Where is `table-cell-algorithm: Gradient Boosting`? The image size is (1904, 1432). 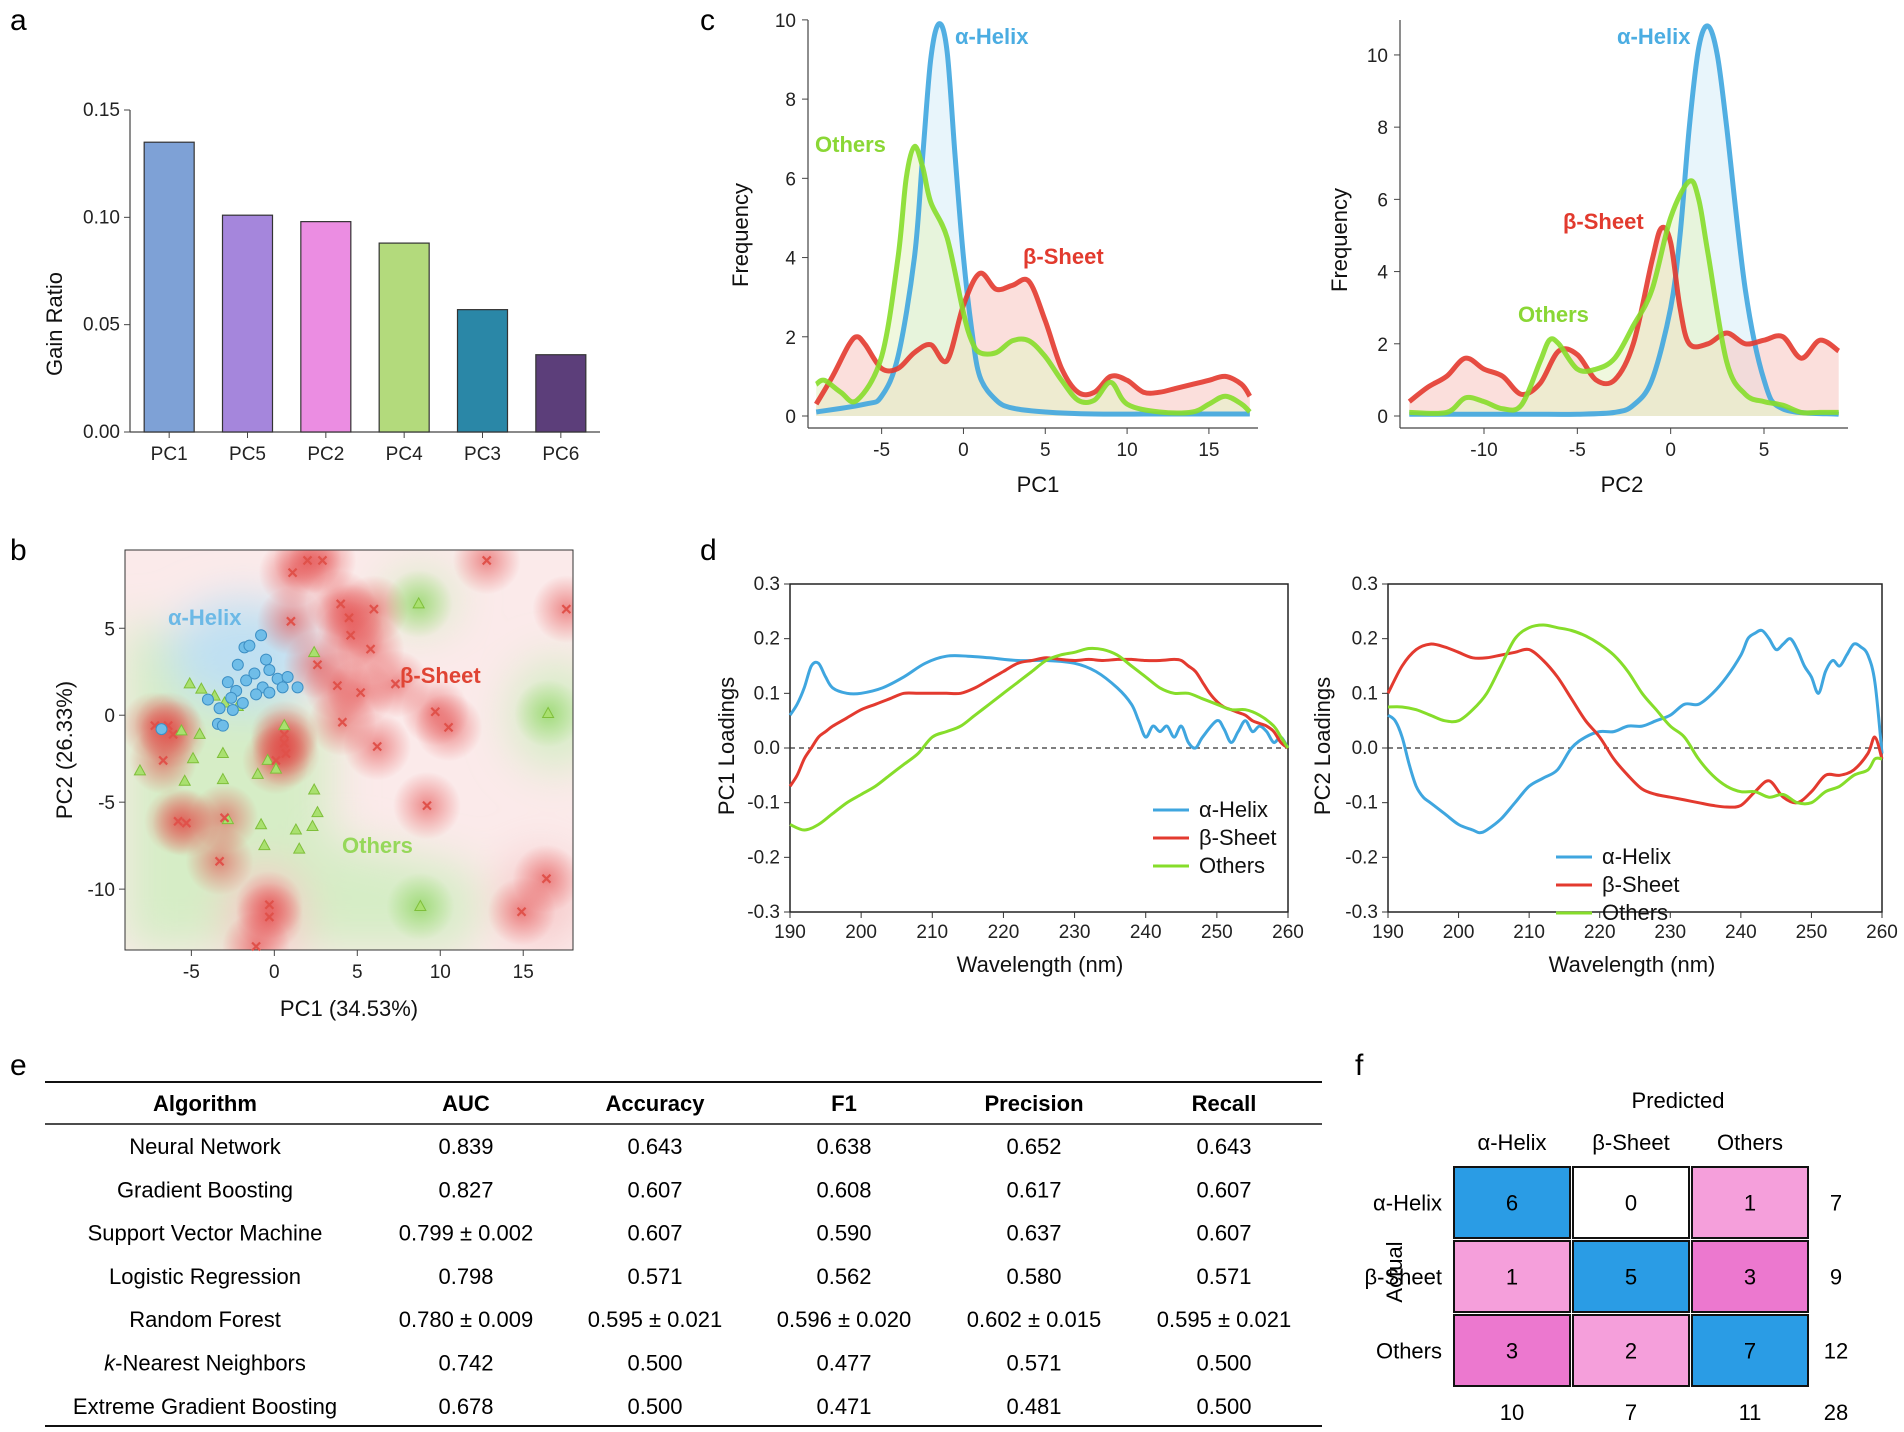 table-cell-algorithm: Gradient Boosting is located at coordinates (205, 1189).